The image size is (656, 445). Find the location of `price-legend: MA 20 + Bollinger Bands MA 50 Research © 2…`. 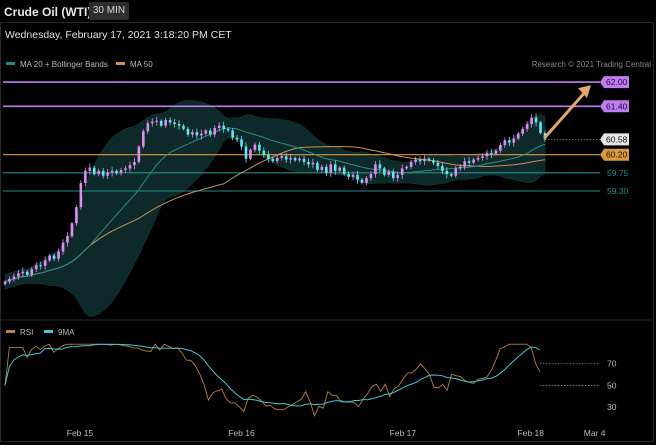

price-legend: MA 20 + Bollinger Bands MA 50 Research © 2… is located at coordinates (328, 64).